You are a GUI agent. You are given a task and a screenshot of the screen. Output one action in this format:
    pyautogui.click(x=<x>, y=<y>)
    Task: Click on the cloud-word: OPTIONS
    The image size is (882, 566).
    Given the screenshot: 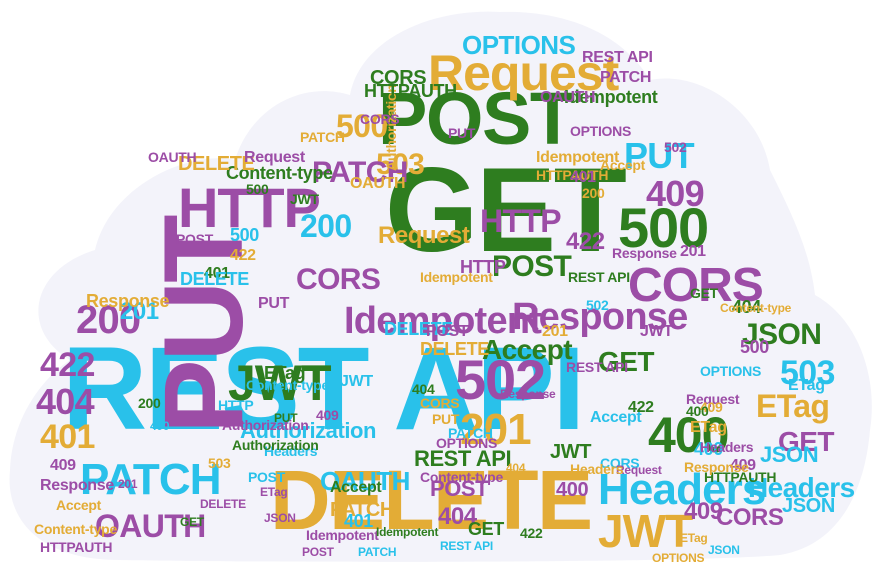 What is the action you would take?
    pyautogui.click(x=519, y=45)
    